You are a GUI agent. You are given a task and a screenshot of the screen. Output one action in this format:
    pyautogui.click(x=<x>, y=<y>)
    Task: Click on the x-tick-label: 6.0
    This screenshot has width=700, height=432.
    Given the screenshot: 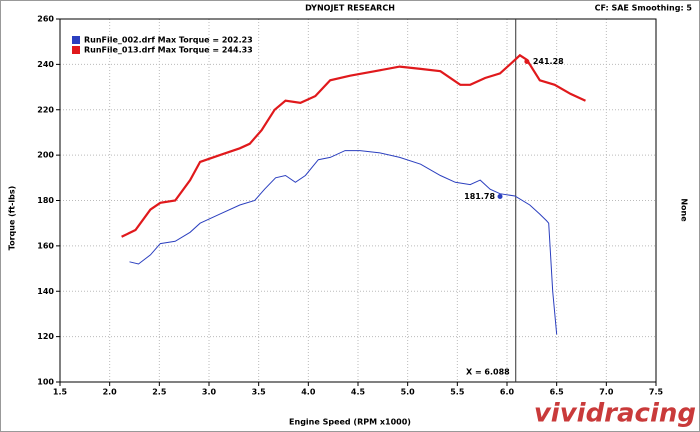 What is the action you would take?
    pyautogui.click(x=507, y=392)
    